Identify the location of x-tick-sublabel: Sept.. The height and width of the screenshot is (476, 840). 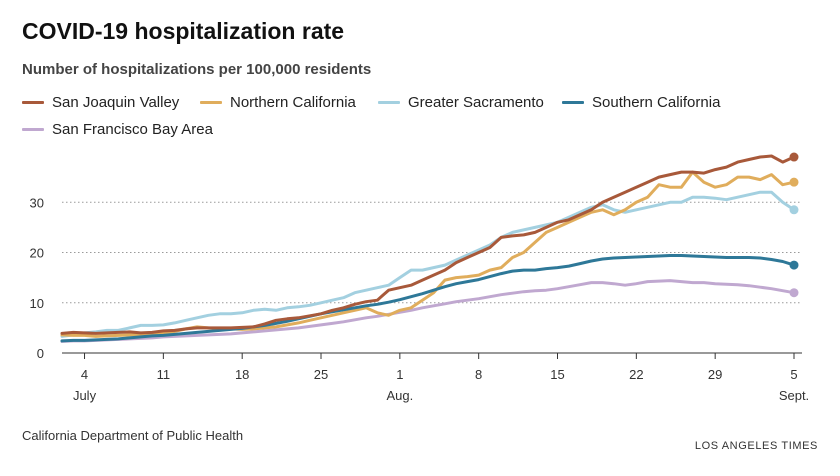
(794, 395).